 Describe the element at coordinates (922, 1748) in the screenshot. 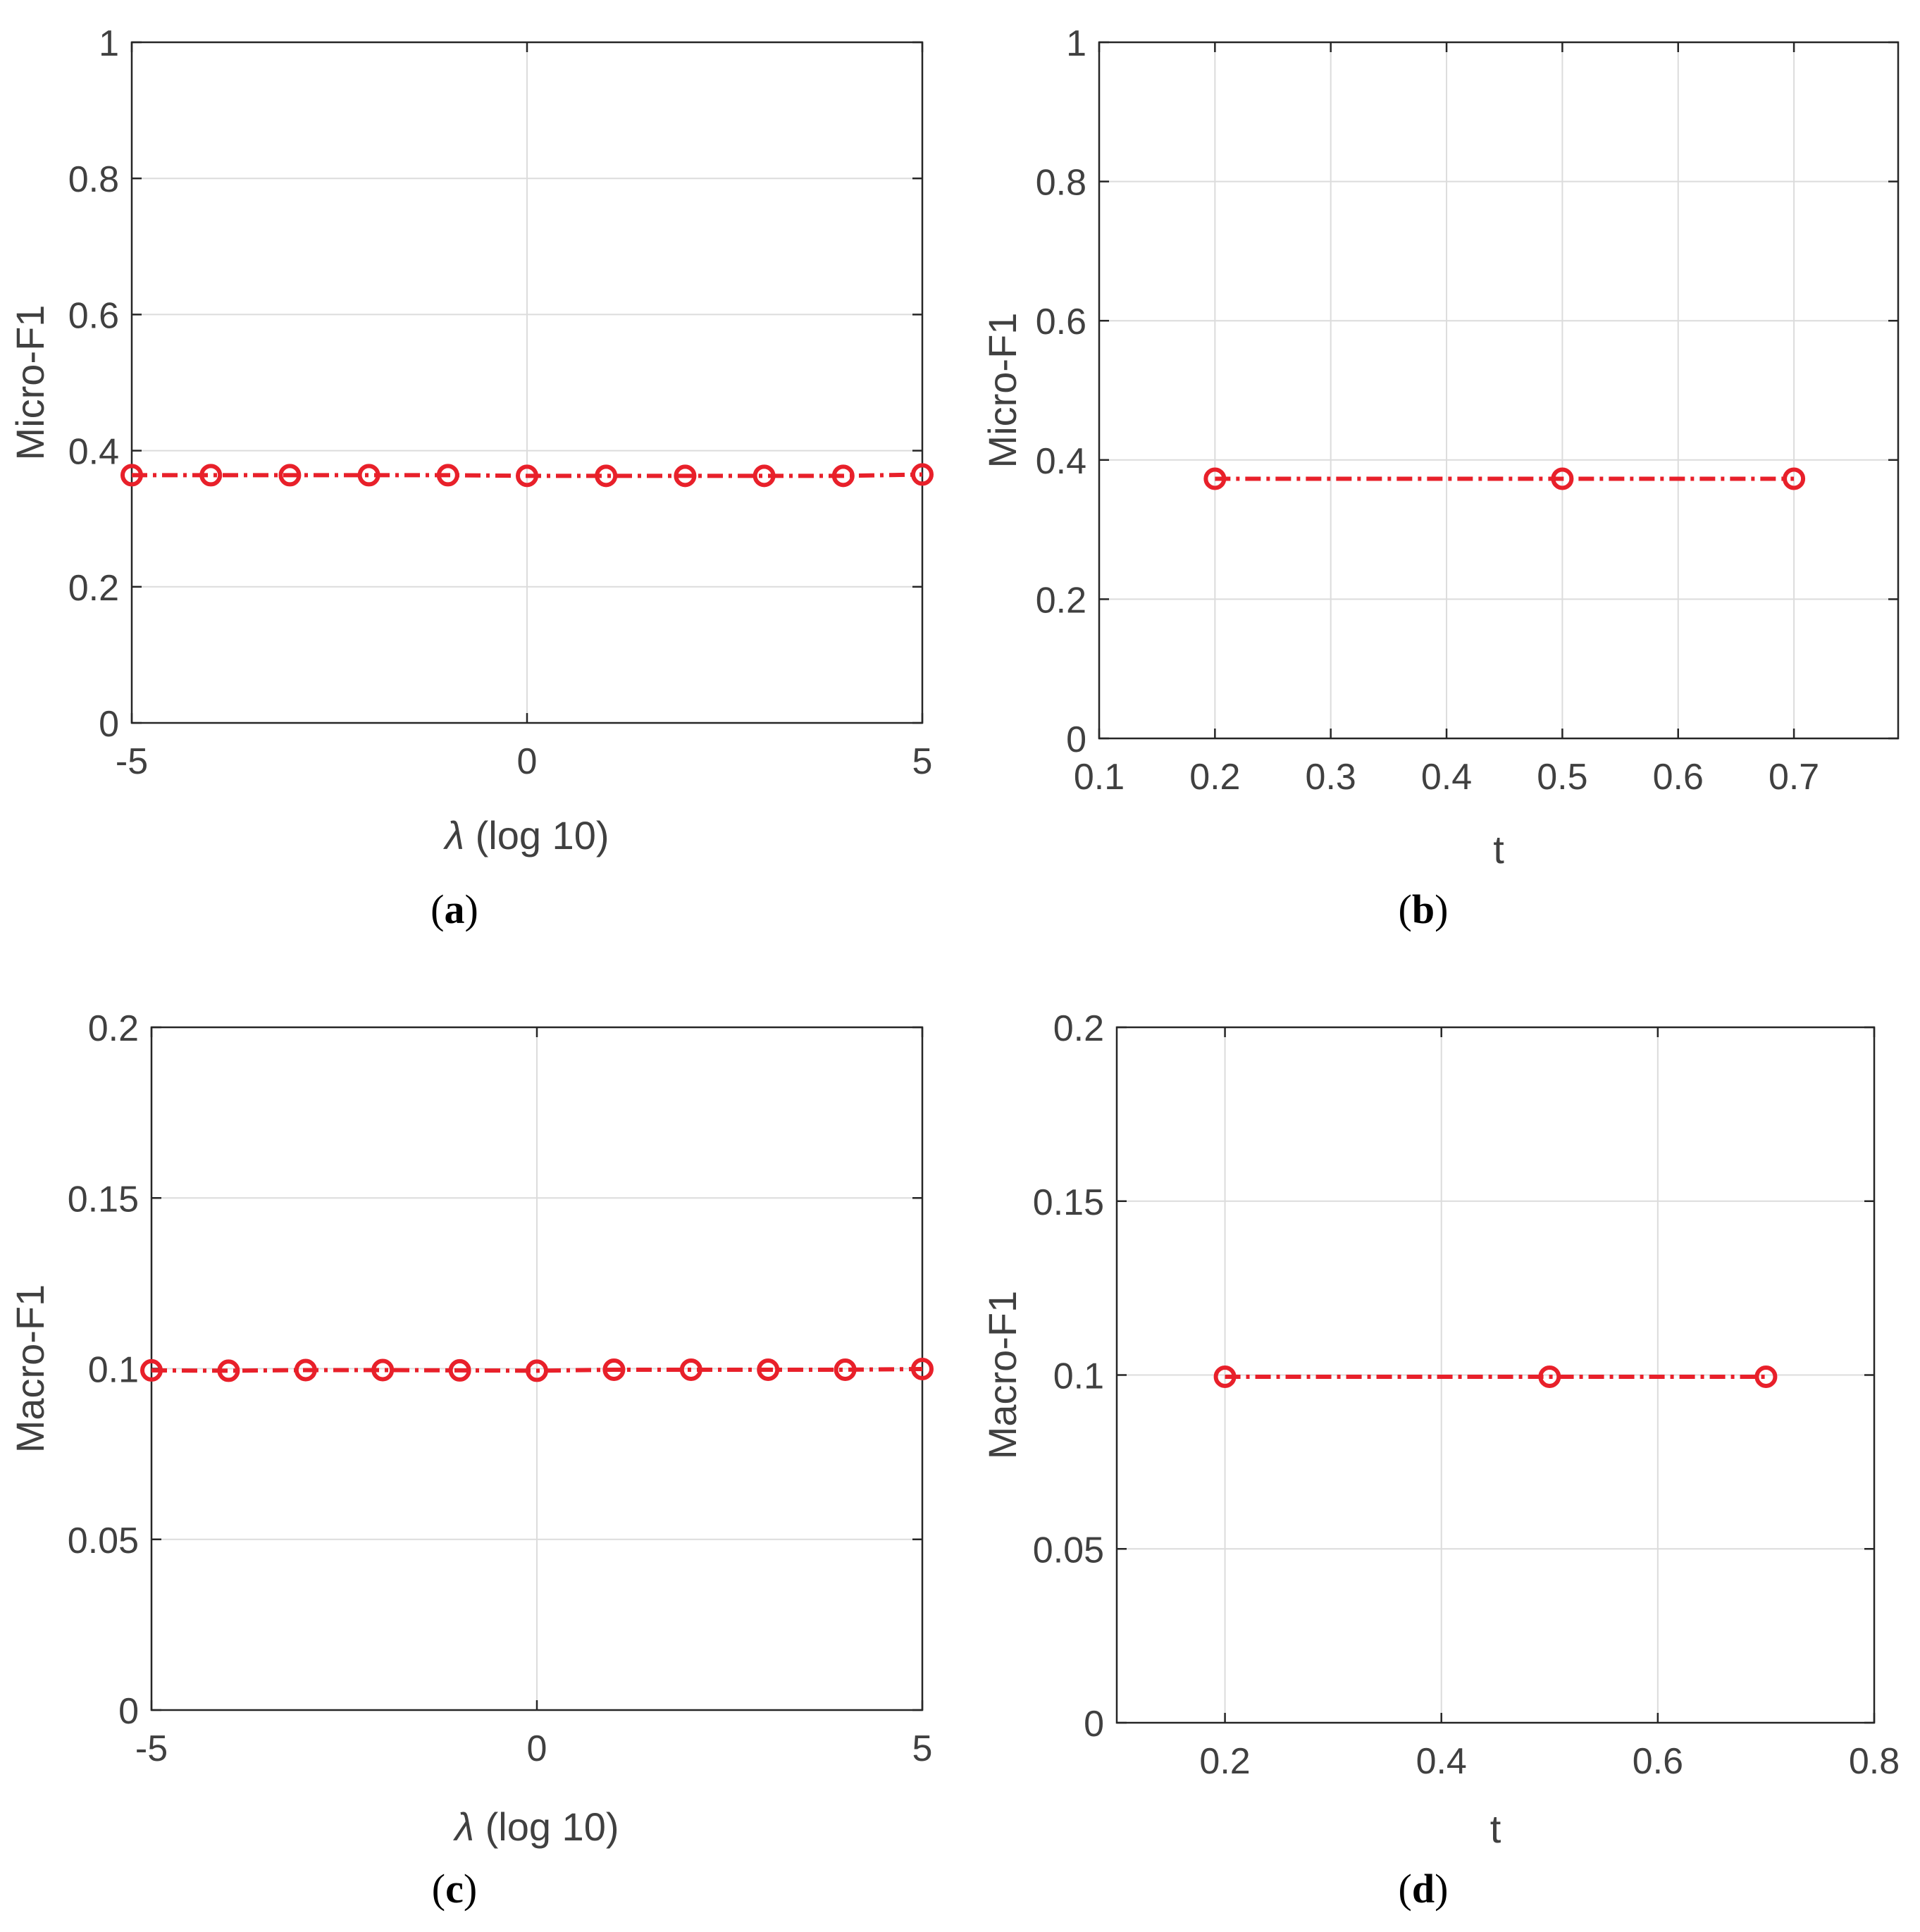

I see `chart-c-x-tick-label-2: 5` at that location.